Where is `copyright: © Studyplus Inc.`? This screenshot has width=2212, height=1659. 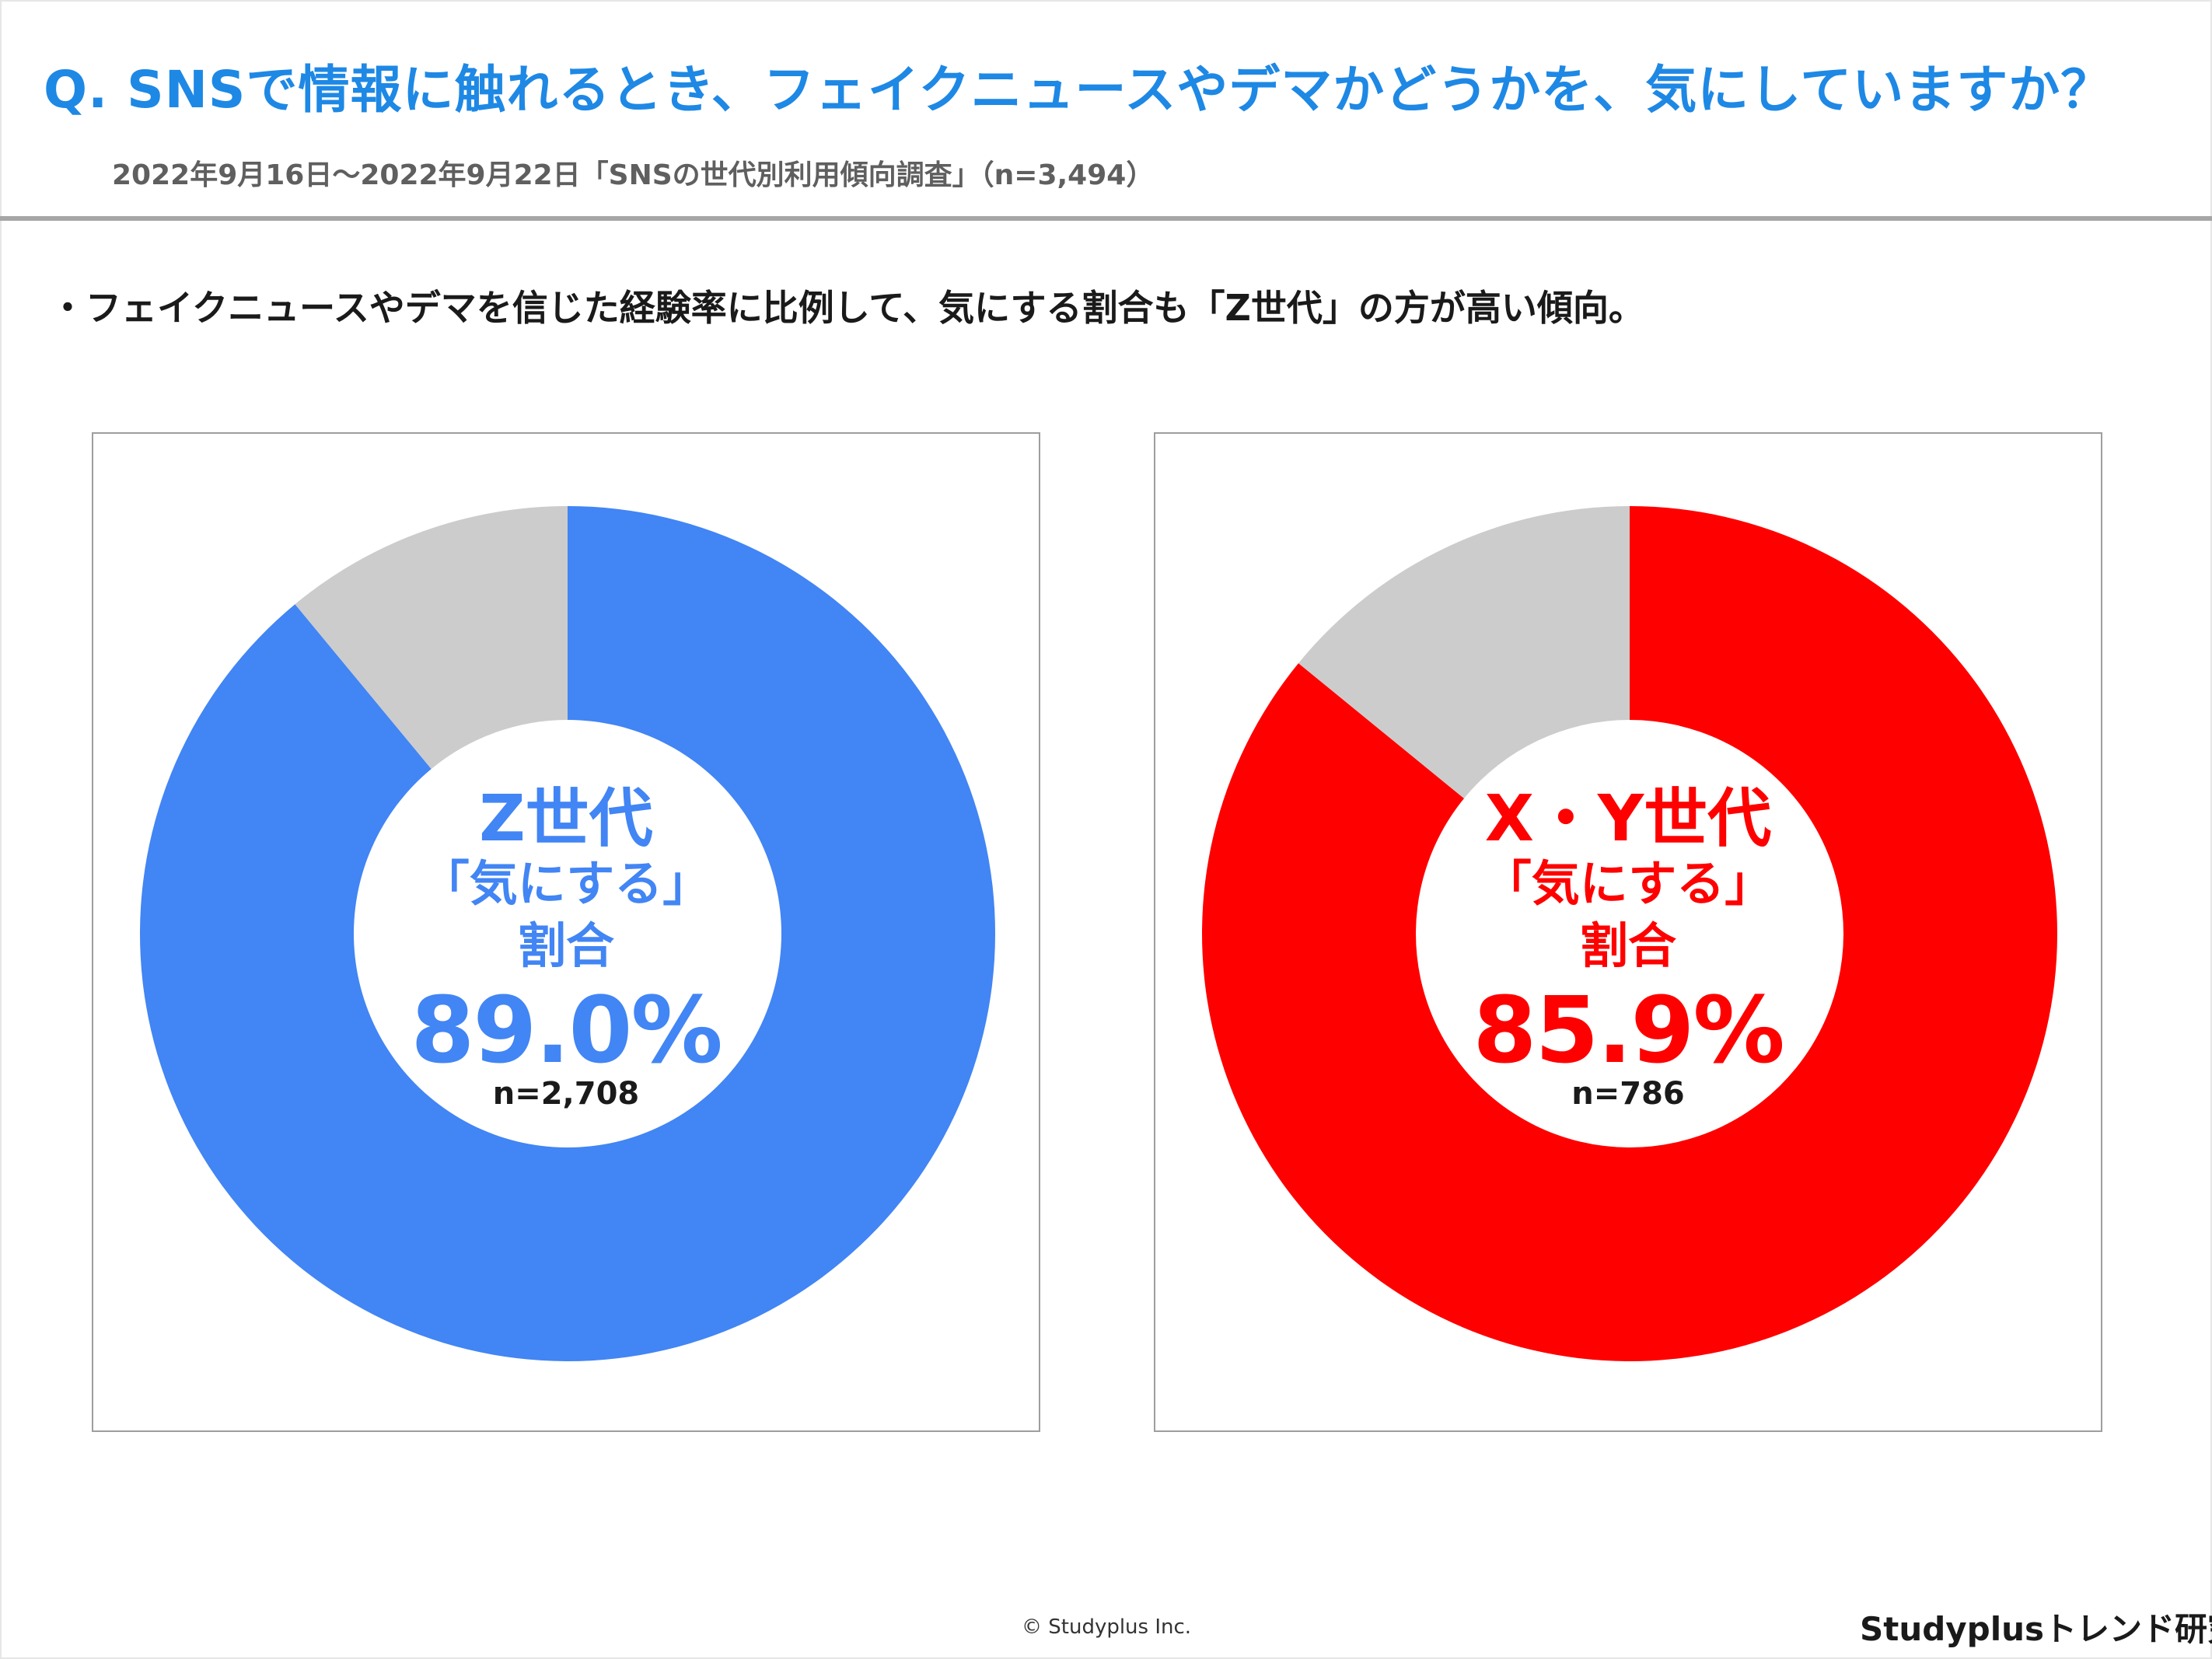 copyright: © Studyplus Inc. is located at coordinates (1107, 1627).